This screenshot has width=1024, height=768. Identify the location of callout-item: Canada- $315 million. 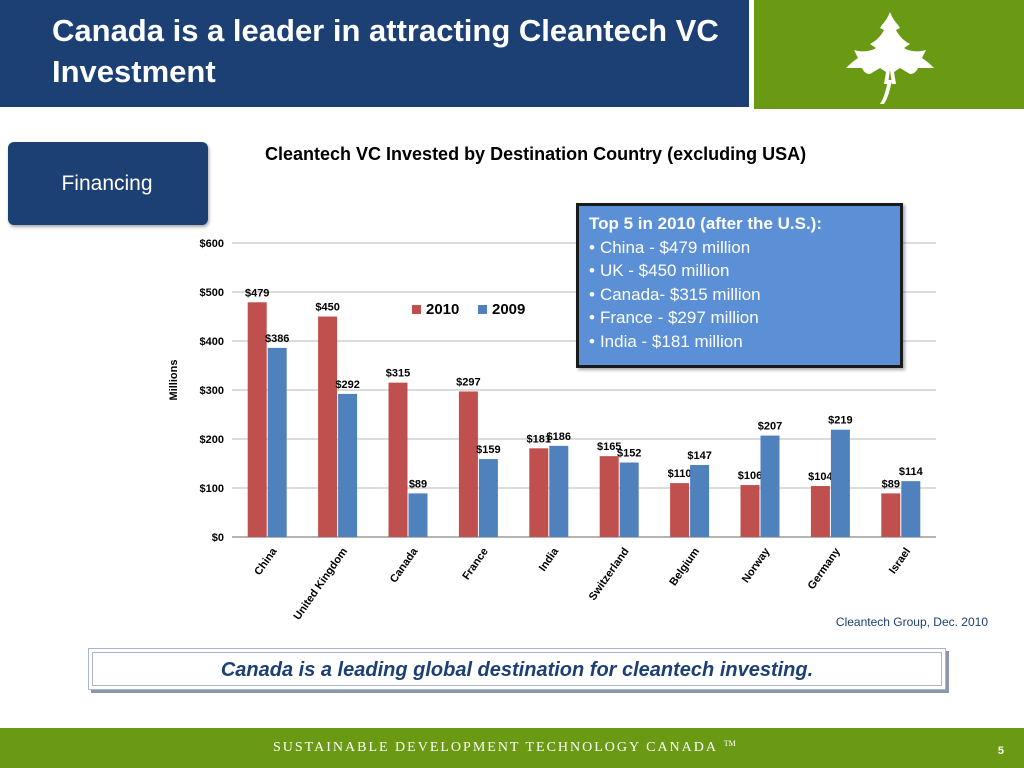
(744, 294).